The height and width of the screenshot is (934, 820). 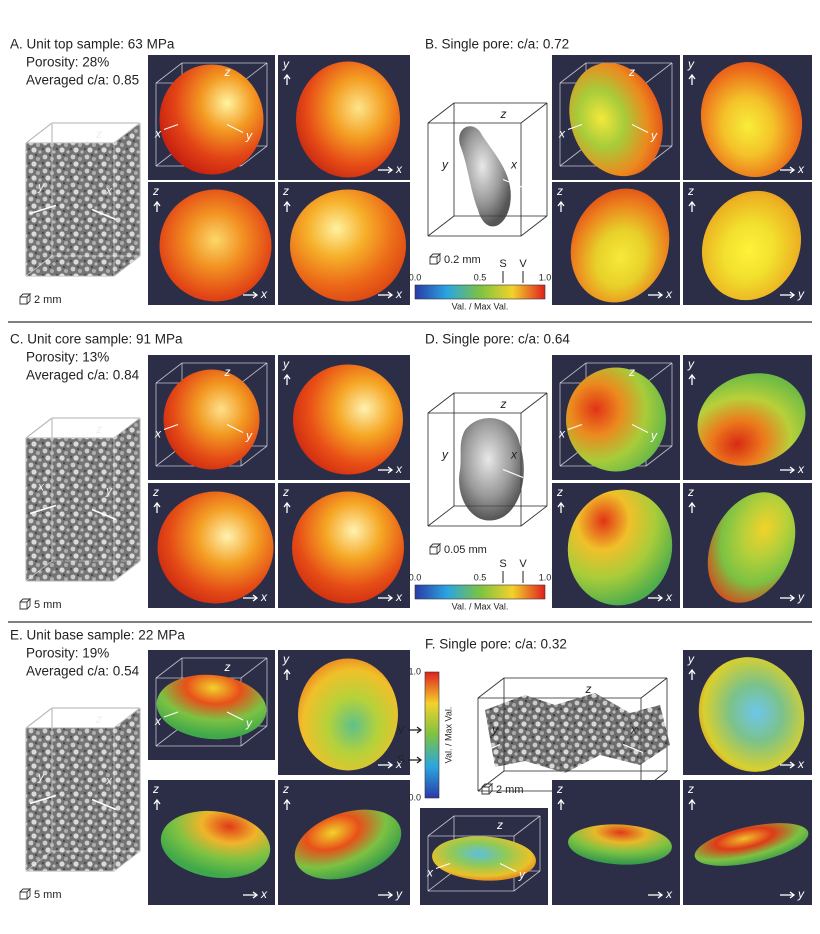 What do you see at coordinates (25, 603) in the screenshot?
I see `scale-cube` at bounding box center [25, 603].